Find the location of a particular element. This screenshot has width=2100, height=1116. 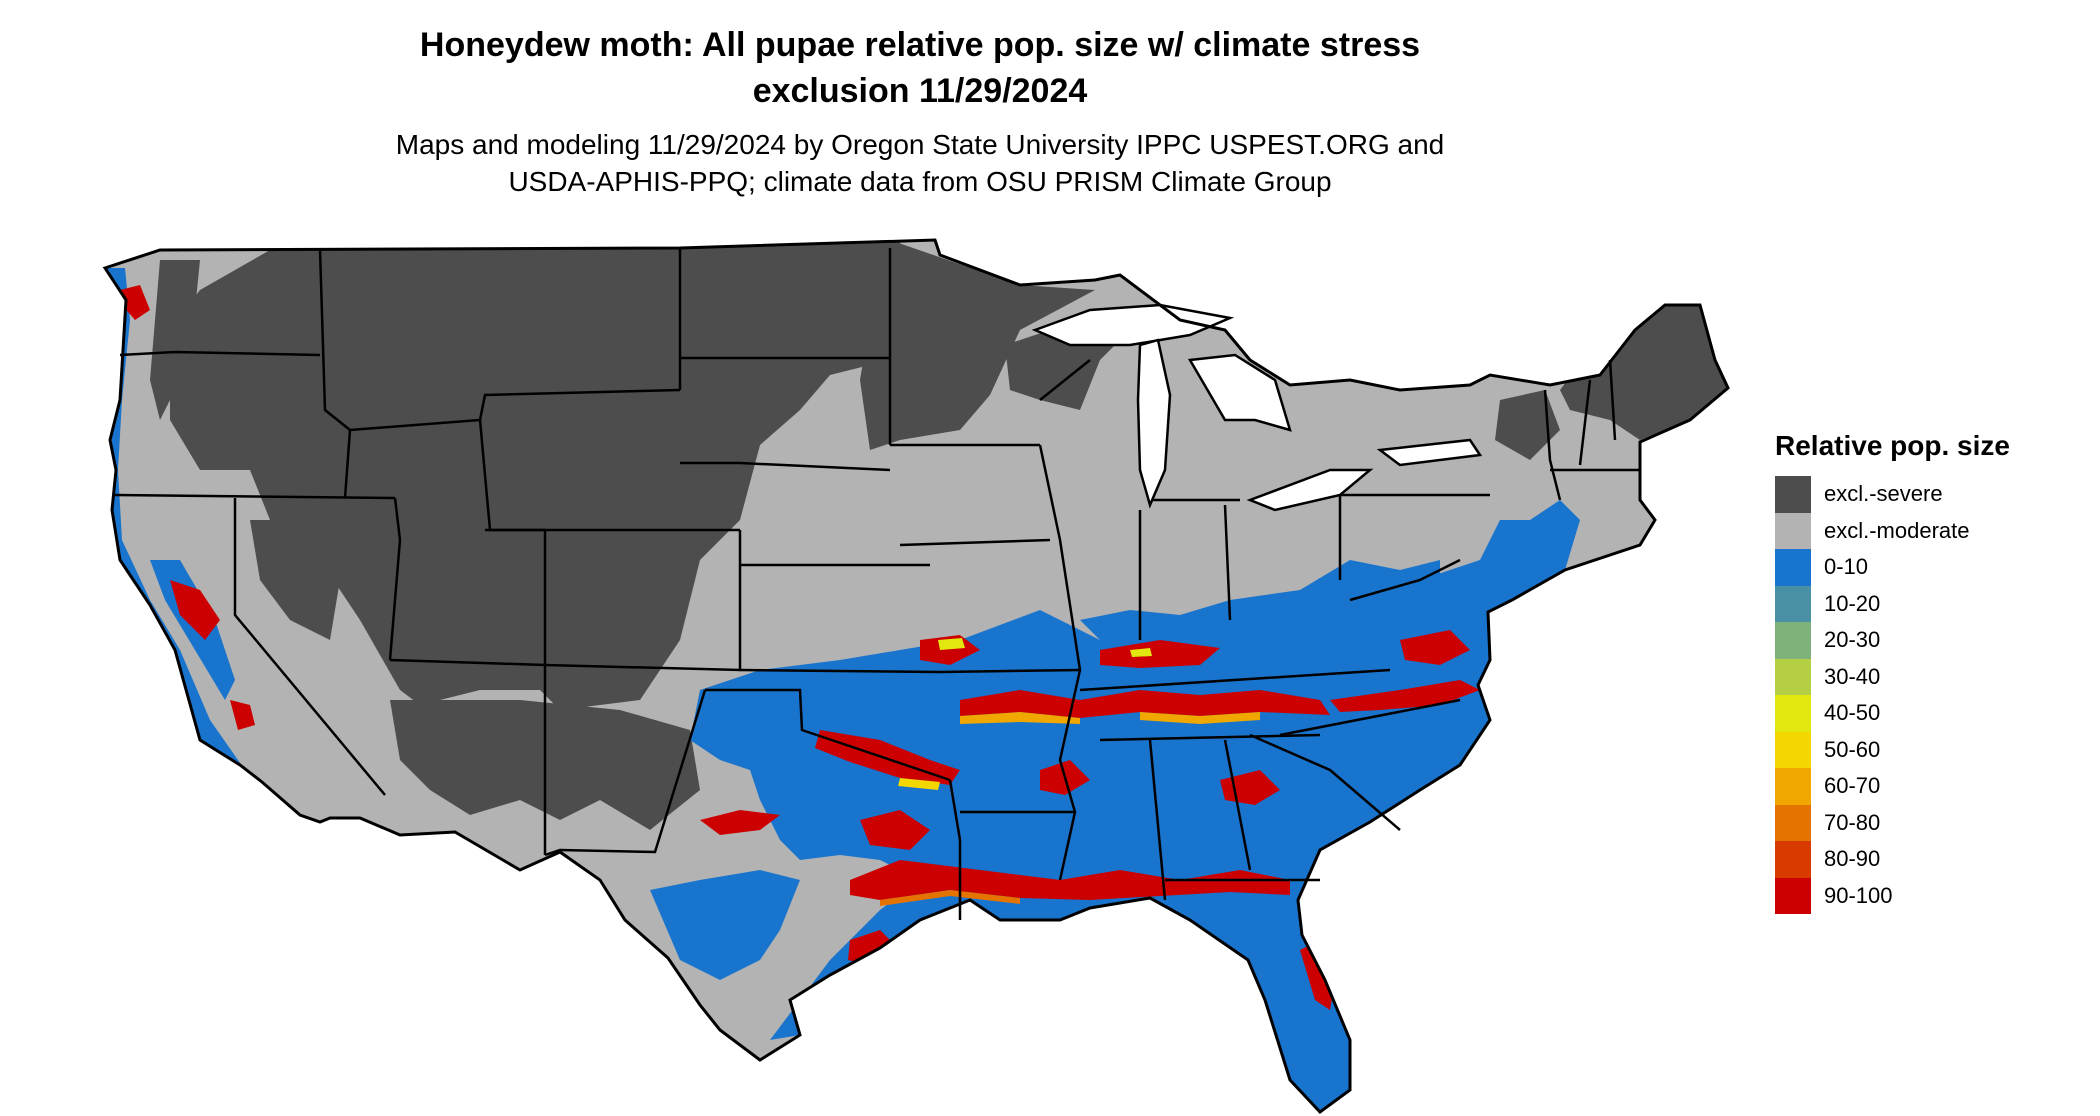

legend-label: 0-10 is located at coordinates (1846, 567).